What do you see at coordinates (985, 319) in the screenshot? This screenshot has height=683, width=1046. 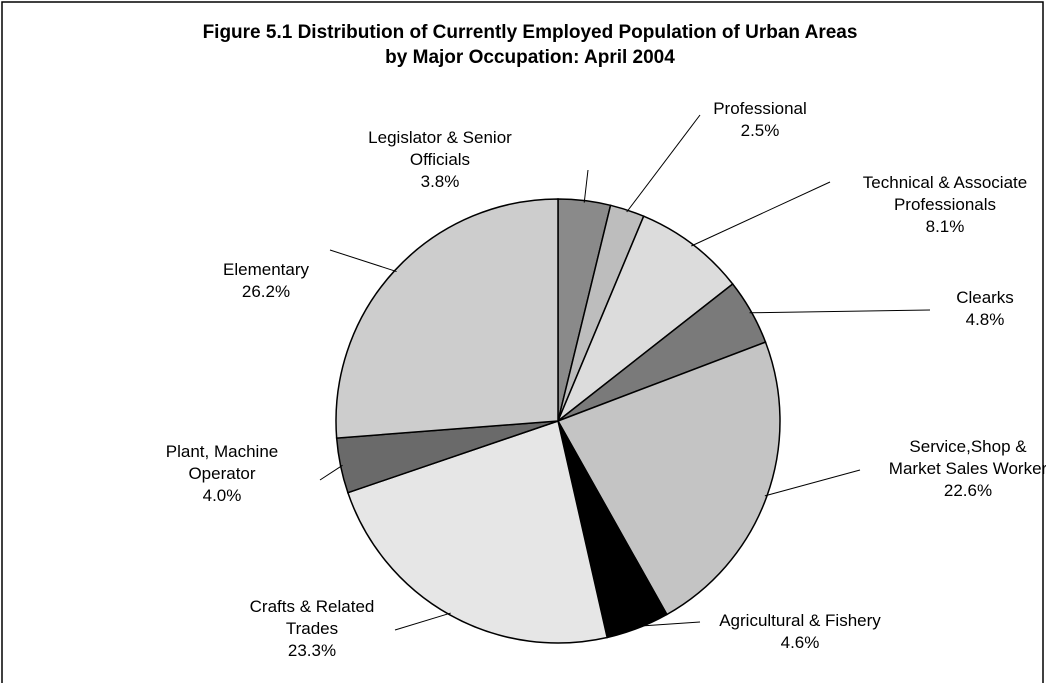 I see `value-label: 4.8%` at bounding box center [985, 319].